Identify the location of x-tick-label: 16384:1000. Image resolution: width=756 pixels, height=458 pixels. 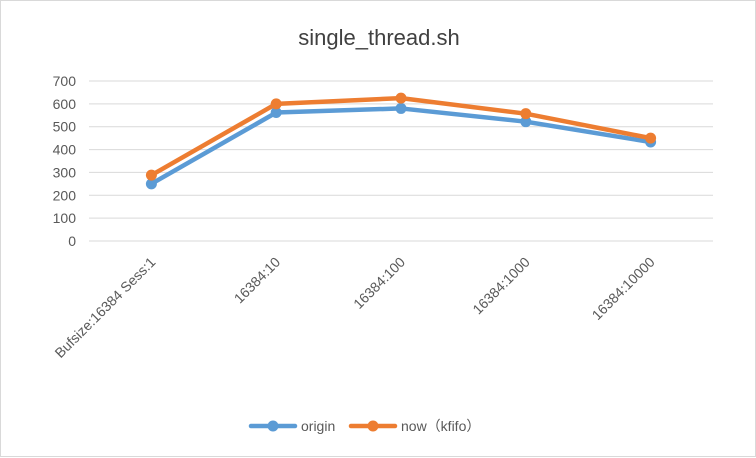
(501, 286).